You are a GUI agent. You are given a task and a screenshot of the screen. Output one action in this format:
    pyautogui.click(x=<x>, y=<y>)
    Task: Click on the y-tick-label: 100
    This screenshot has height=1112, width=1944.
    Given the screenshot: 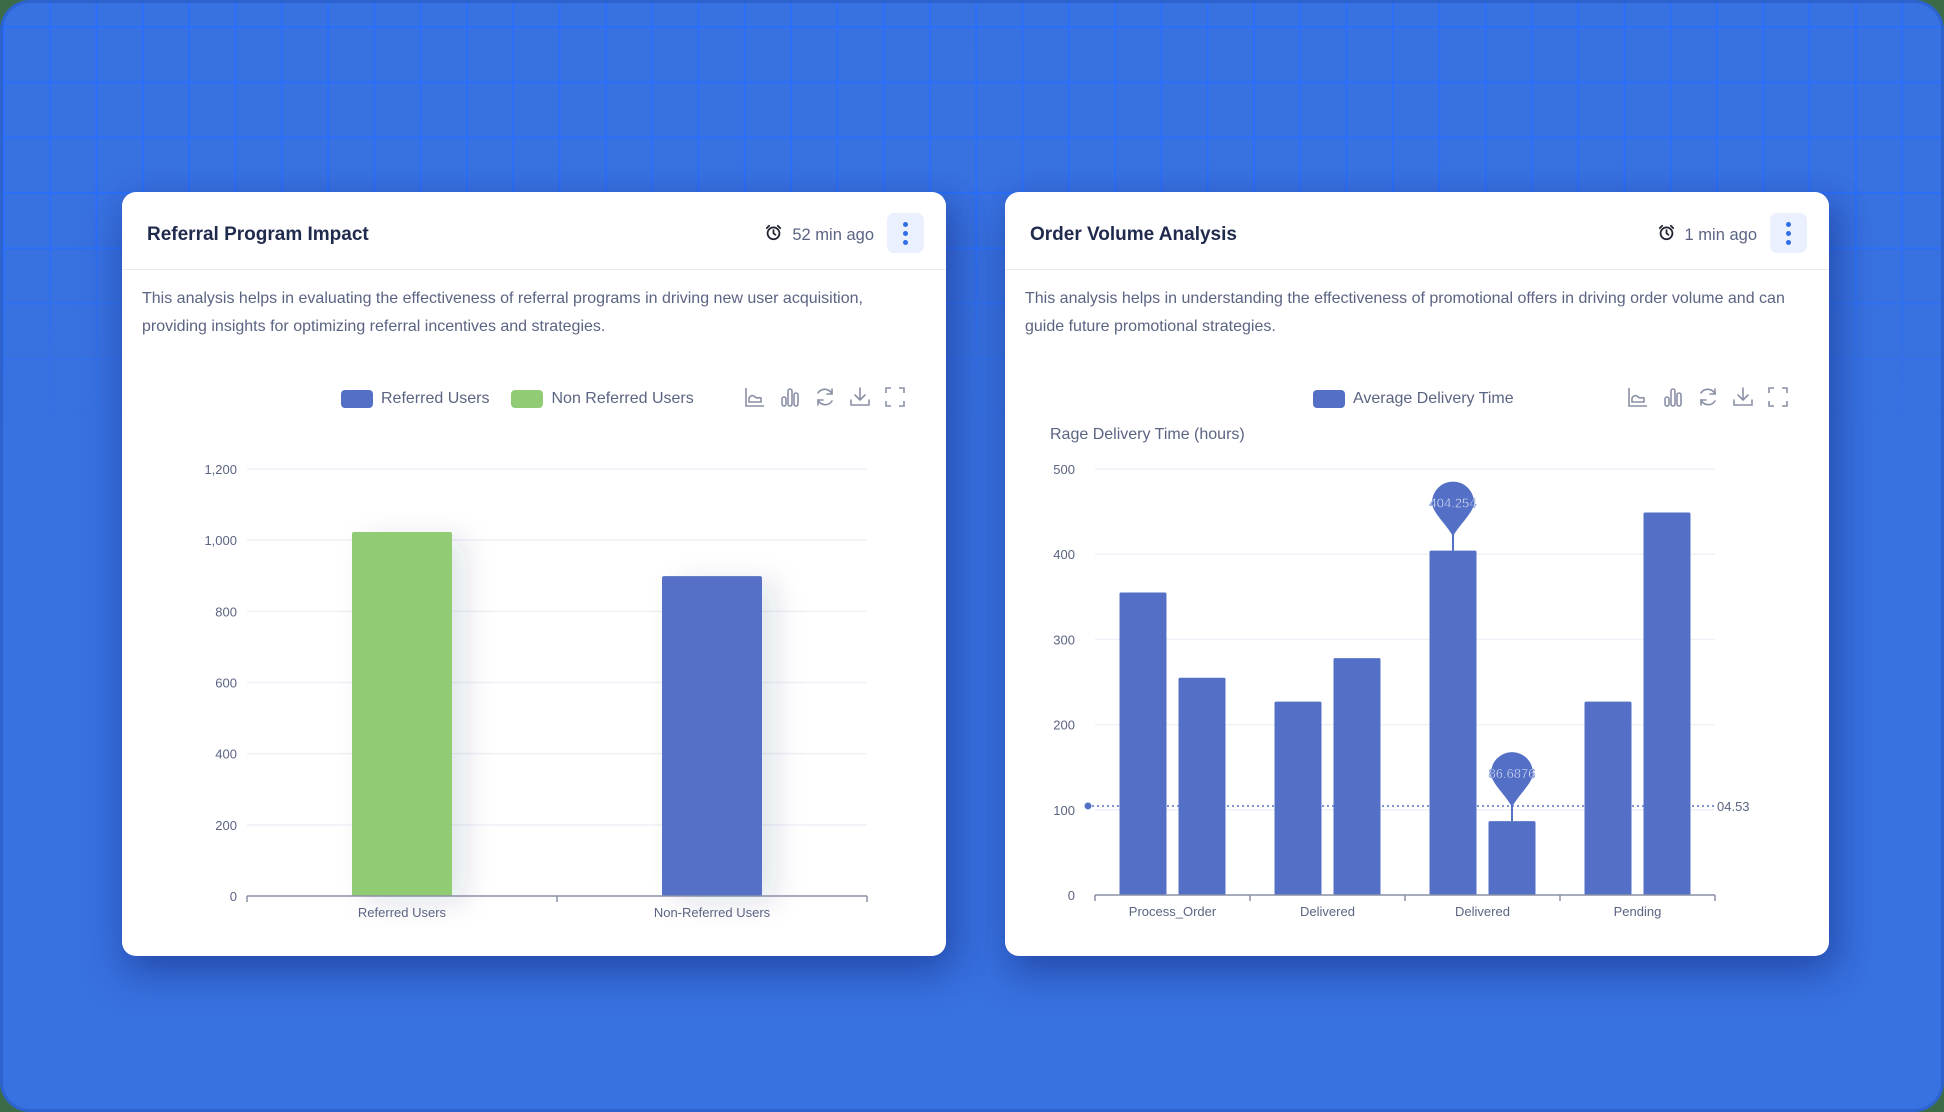 What is the action you would take?
    pyautogui.click(x=1064, y=810)
    